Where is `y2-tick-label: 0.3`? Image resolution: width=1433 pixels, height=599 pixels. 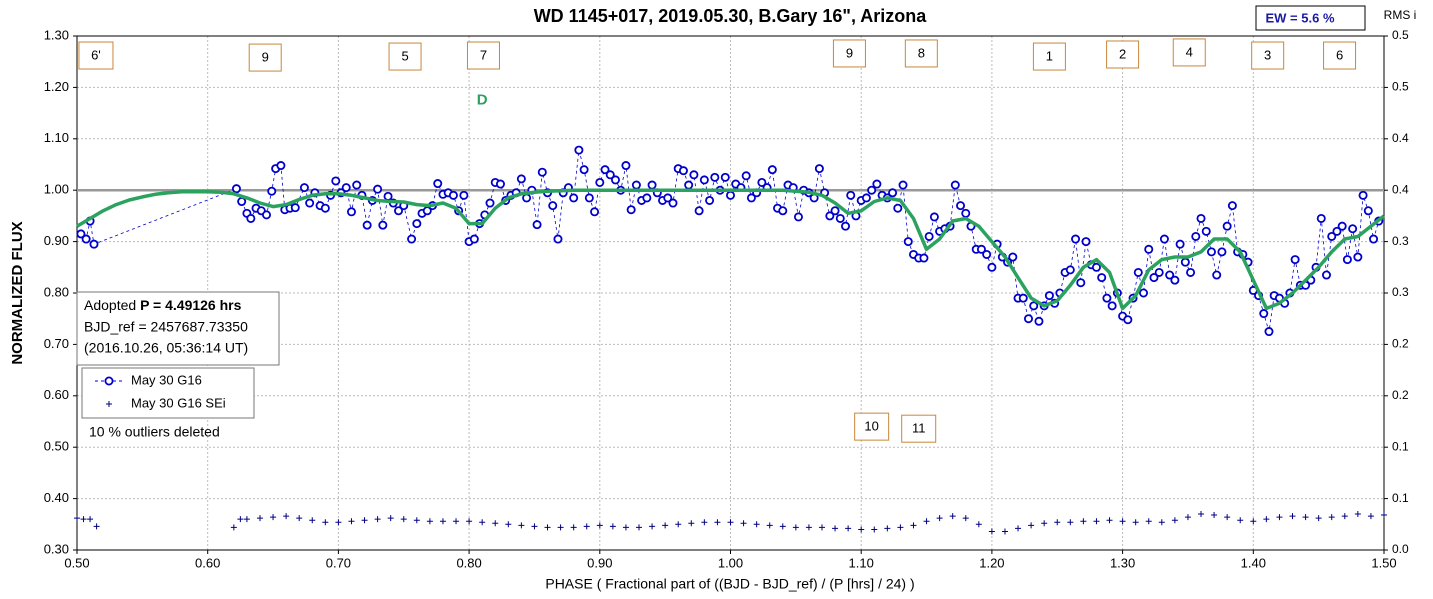
y2-tick-label: 0.3 is located at coordinates (1400, 292).